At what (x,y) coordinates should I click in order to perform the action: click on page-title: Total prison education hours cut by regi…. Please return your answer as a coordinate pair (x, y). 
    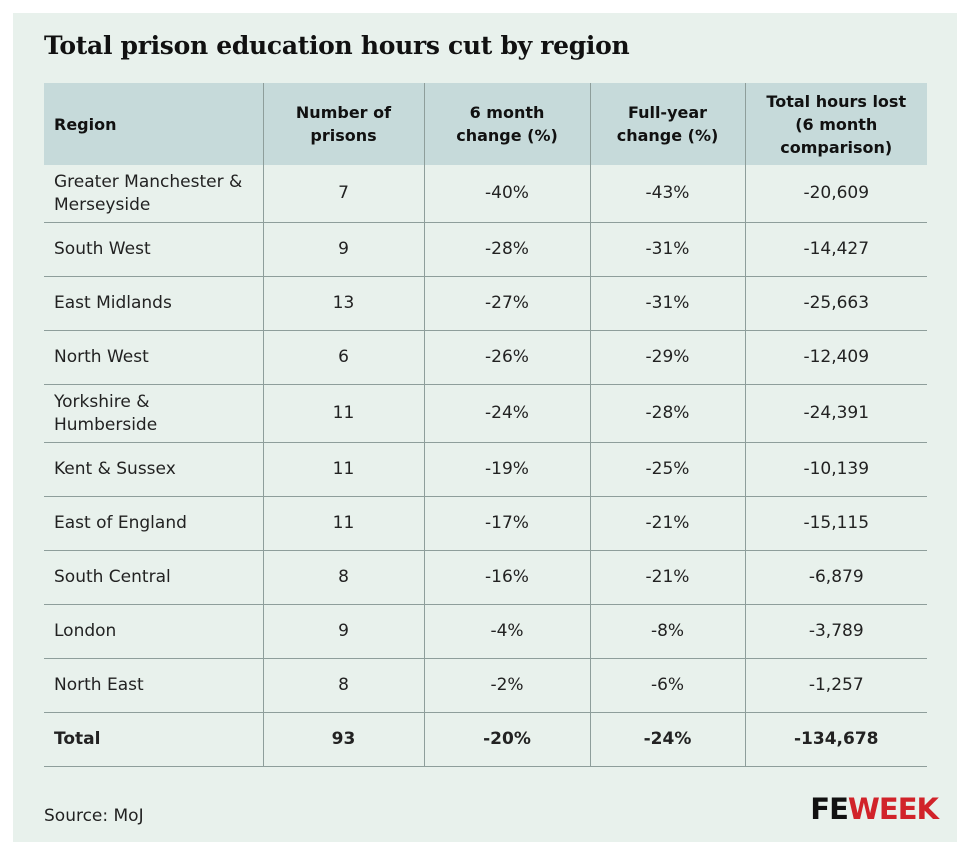
    Looking at the image, I should click on (337, 45).